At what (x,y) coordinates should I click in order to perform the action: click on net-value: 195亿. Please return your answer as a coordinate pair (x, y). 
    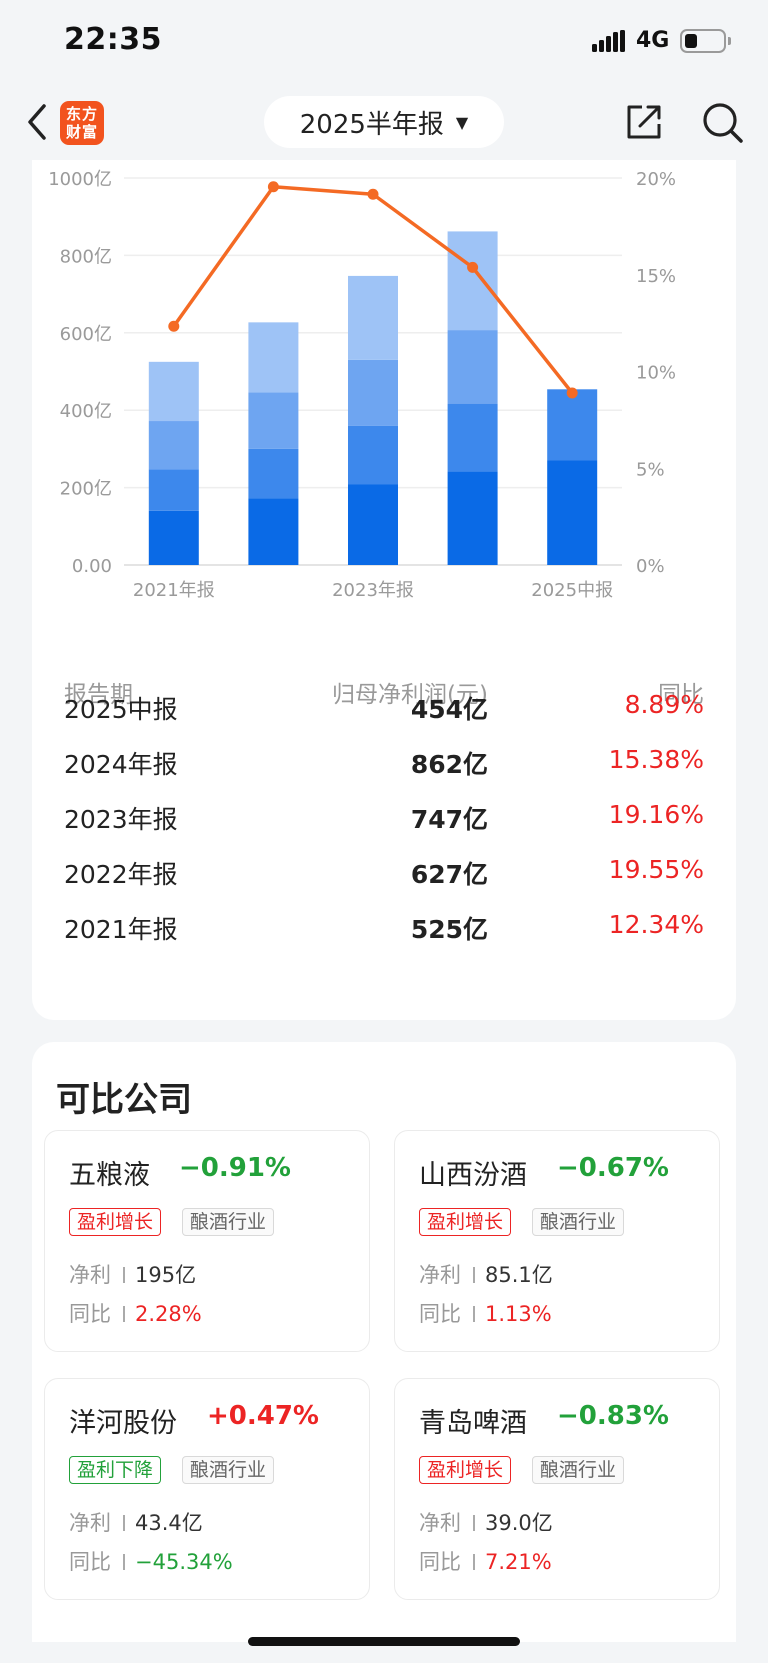
    Looking at the image, I should click on (166, 1275).